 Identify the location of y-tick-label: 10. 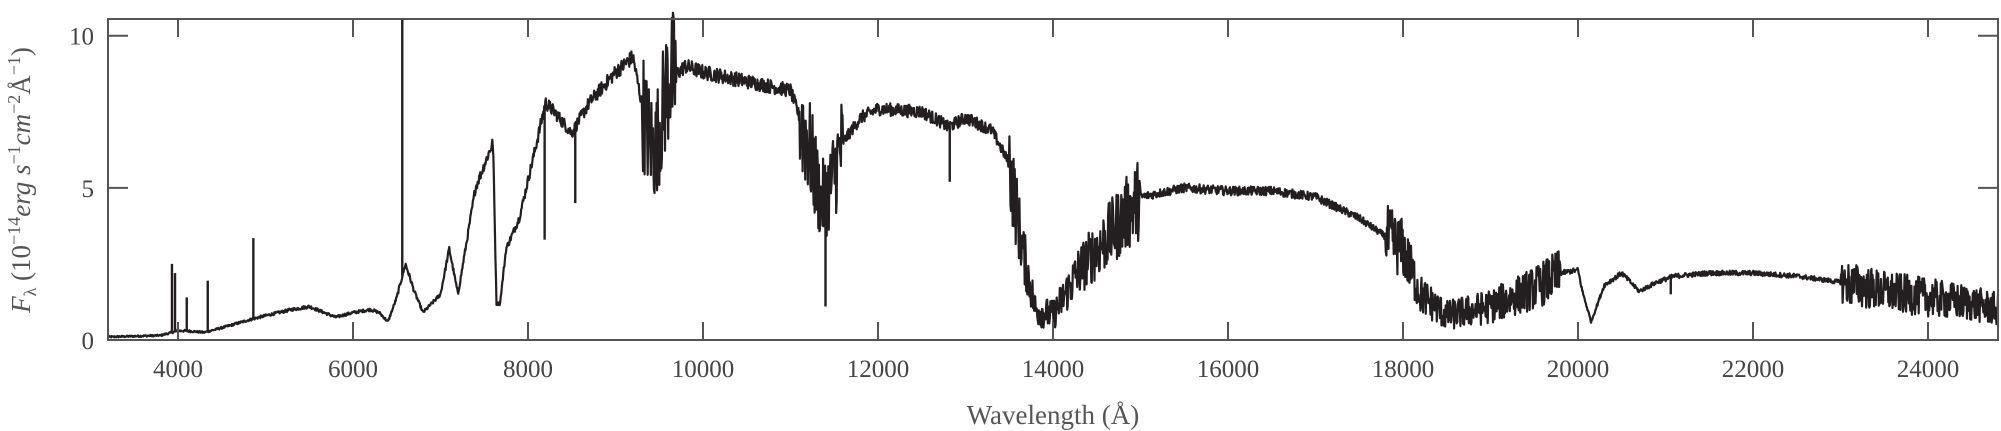
(81, 37).